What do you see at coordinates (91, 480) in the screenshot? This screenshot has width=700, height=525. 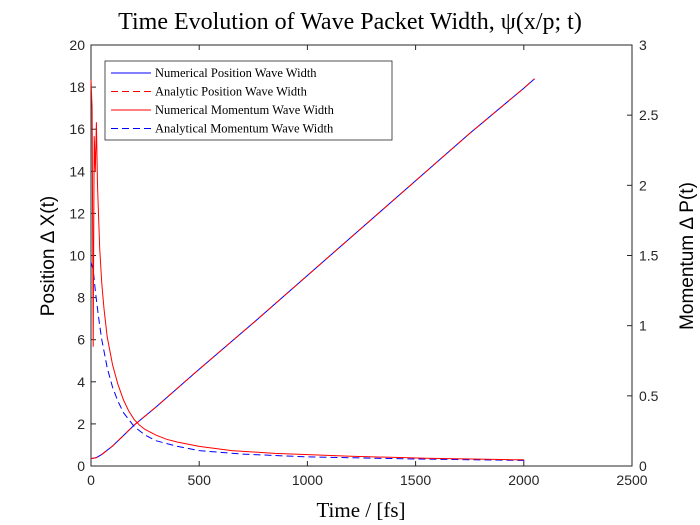 I see `x-tick-label: 0` at bounding box center [91, 480].